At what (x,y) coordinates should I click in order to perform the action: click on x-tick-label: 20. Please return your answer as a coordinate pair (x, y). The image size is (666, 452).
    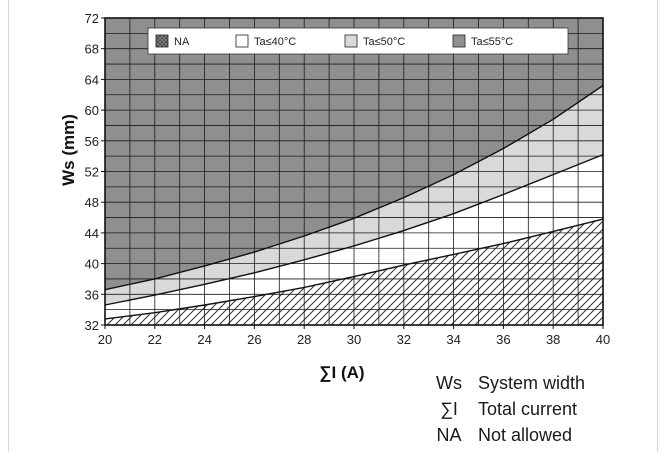
    Looking at the image, I should click on (105, 339).